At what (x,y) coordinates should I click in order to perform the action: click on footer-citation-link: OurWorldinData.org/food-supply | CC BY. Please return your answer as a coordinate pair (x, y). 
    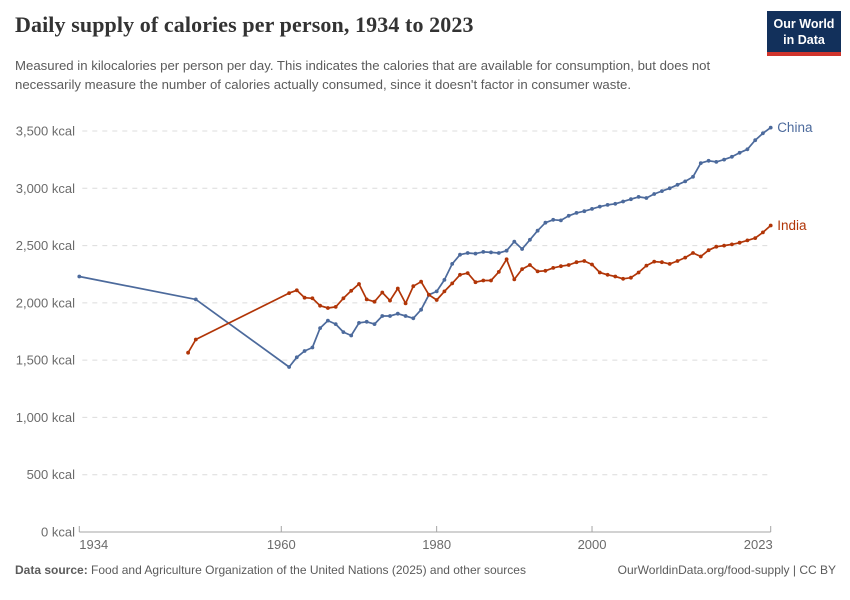
    Looking at the image, I should click on (726, 570).